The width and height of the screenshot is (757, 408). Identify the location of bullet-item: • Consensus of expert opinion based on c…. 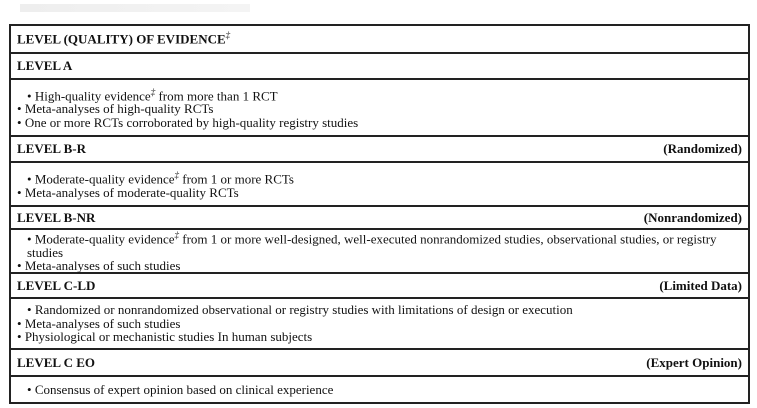
(180, 389).